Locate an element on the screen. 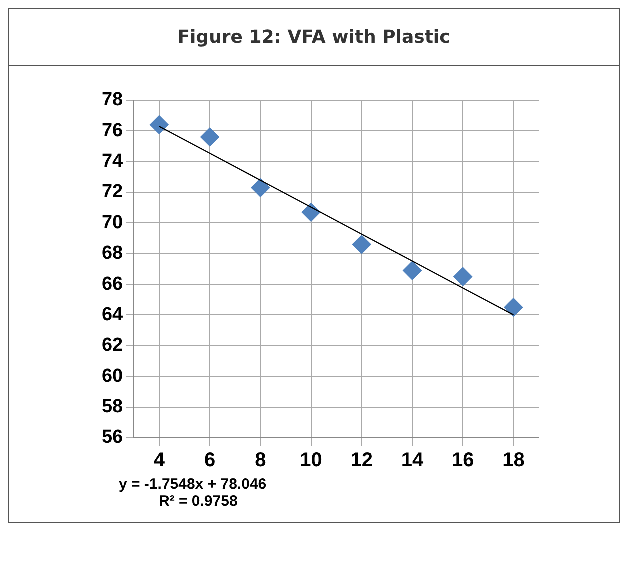  x-tick-label: 14 is located at coordinates (412, 461).